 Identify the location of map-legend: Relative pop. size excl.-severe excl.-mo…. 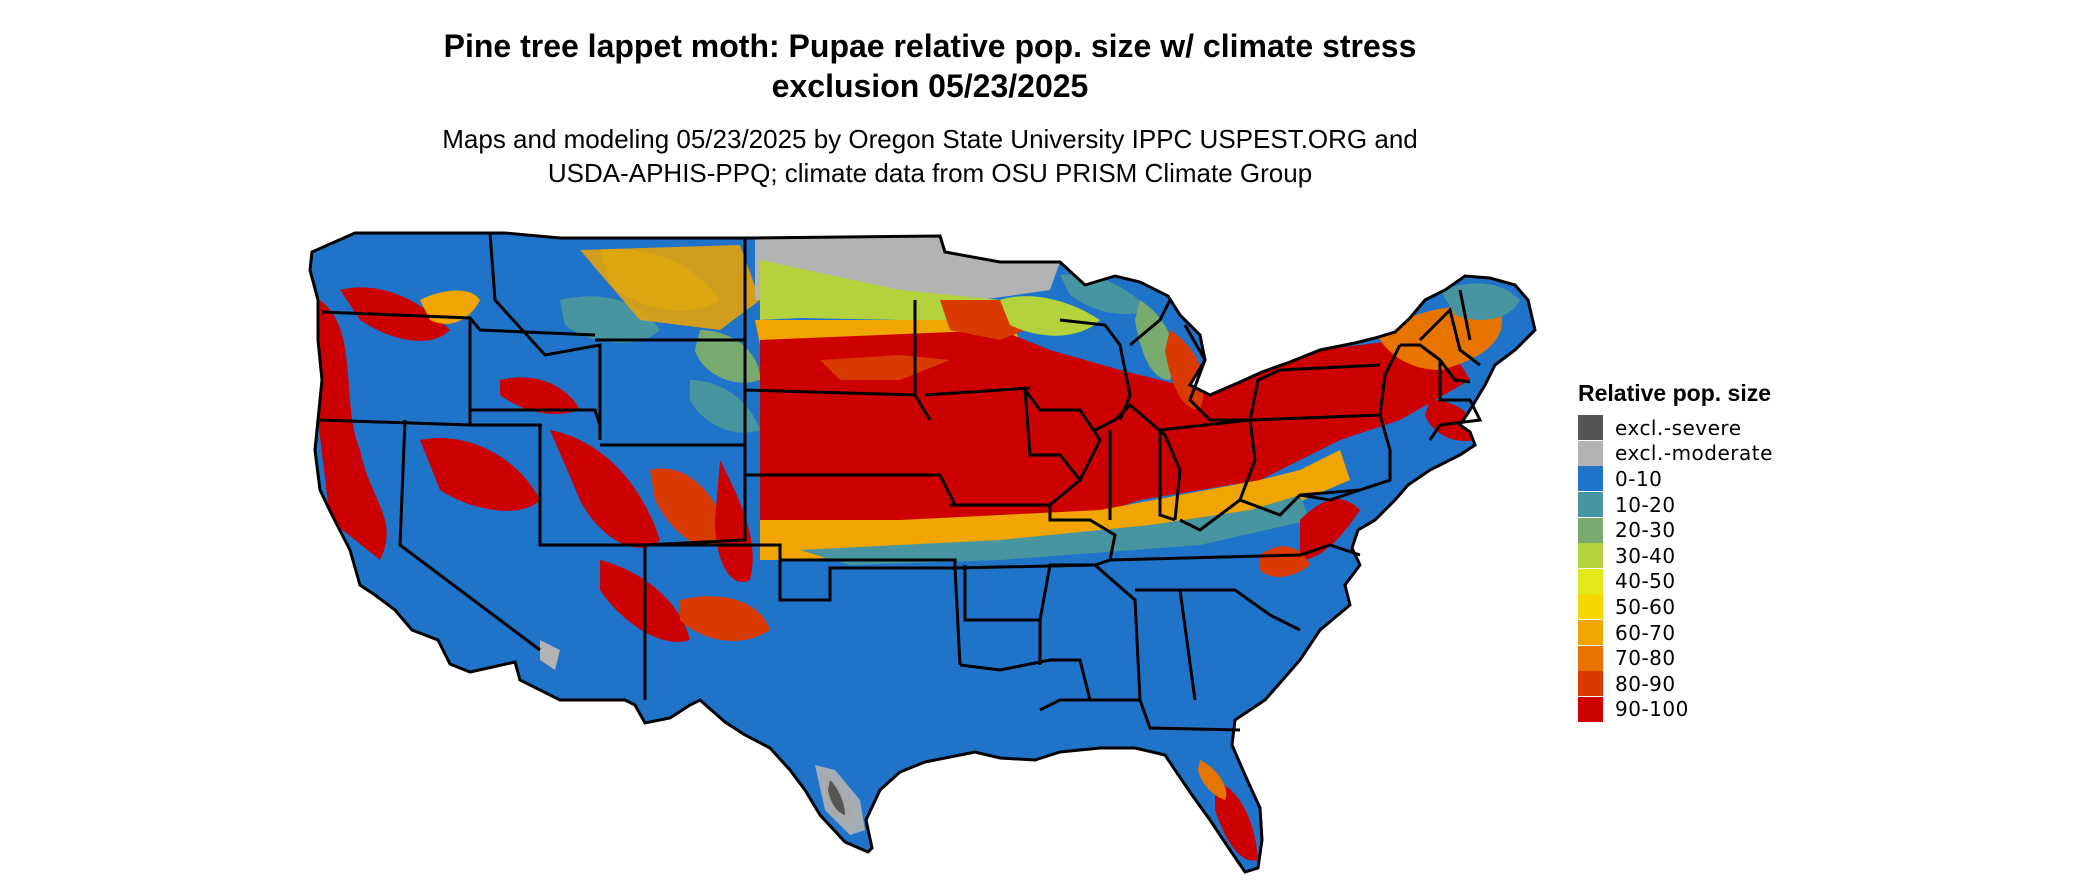
(1728, 551).